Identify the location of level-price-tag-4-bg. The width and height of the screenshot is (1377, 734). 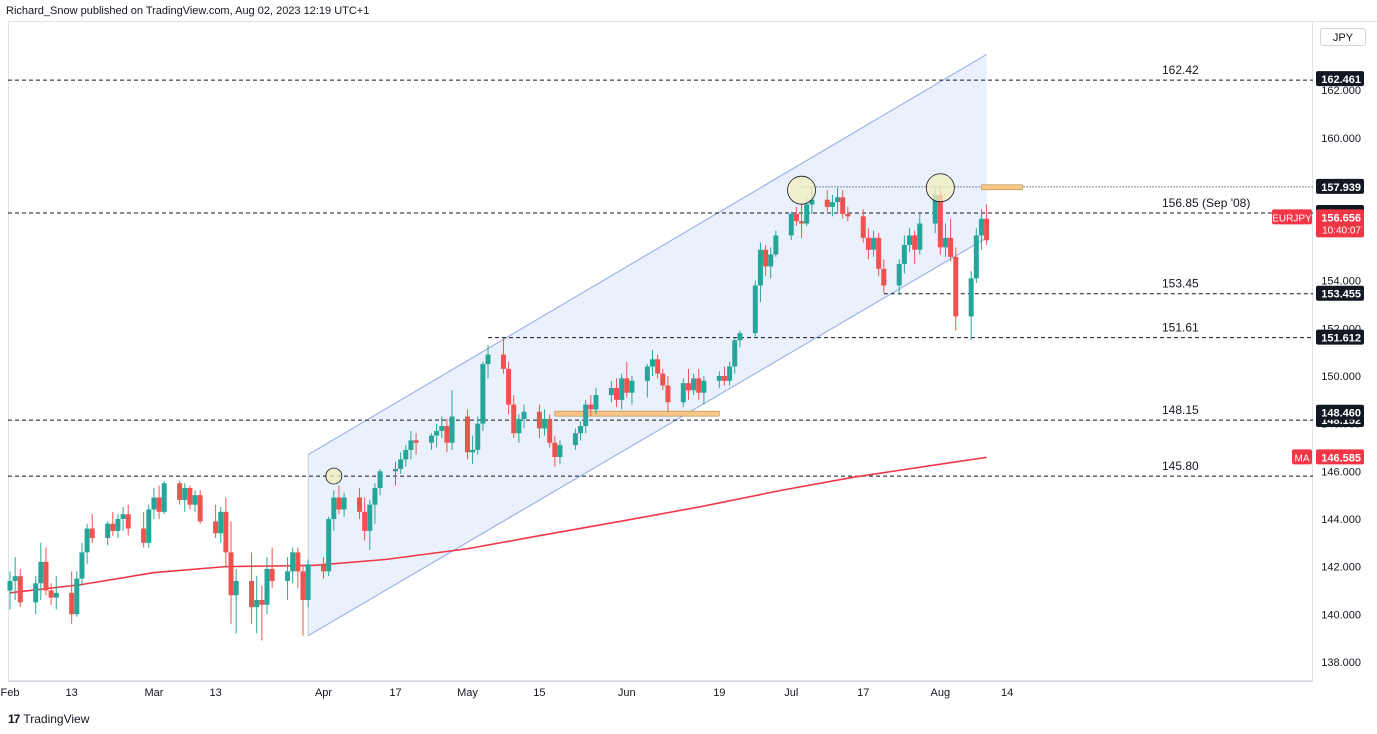
(1340, 337).